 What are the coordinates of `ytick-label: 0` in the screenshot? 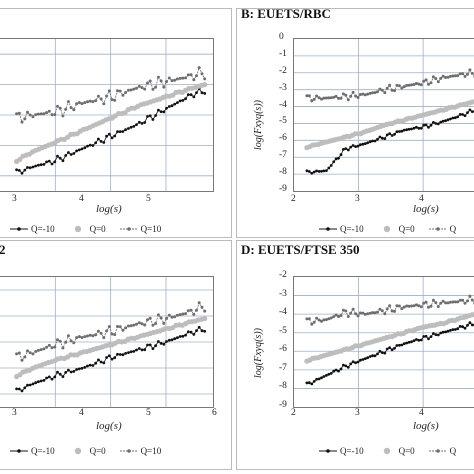 It's located at (281, 37).